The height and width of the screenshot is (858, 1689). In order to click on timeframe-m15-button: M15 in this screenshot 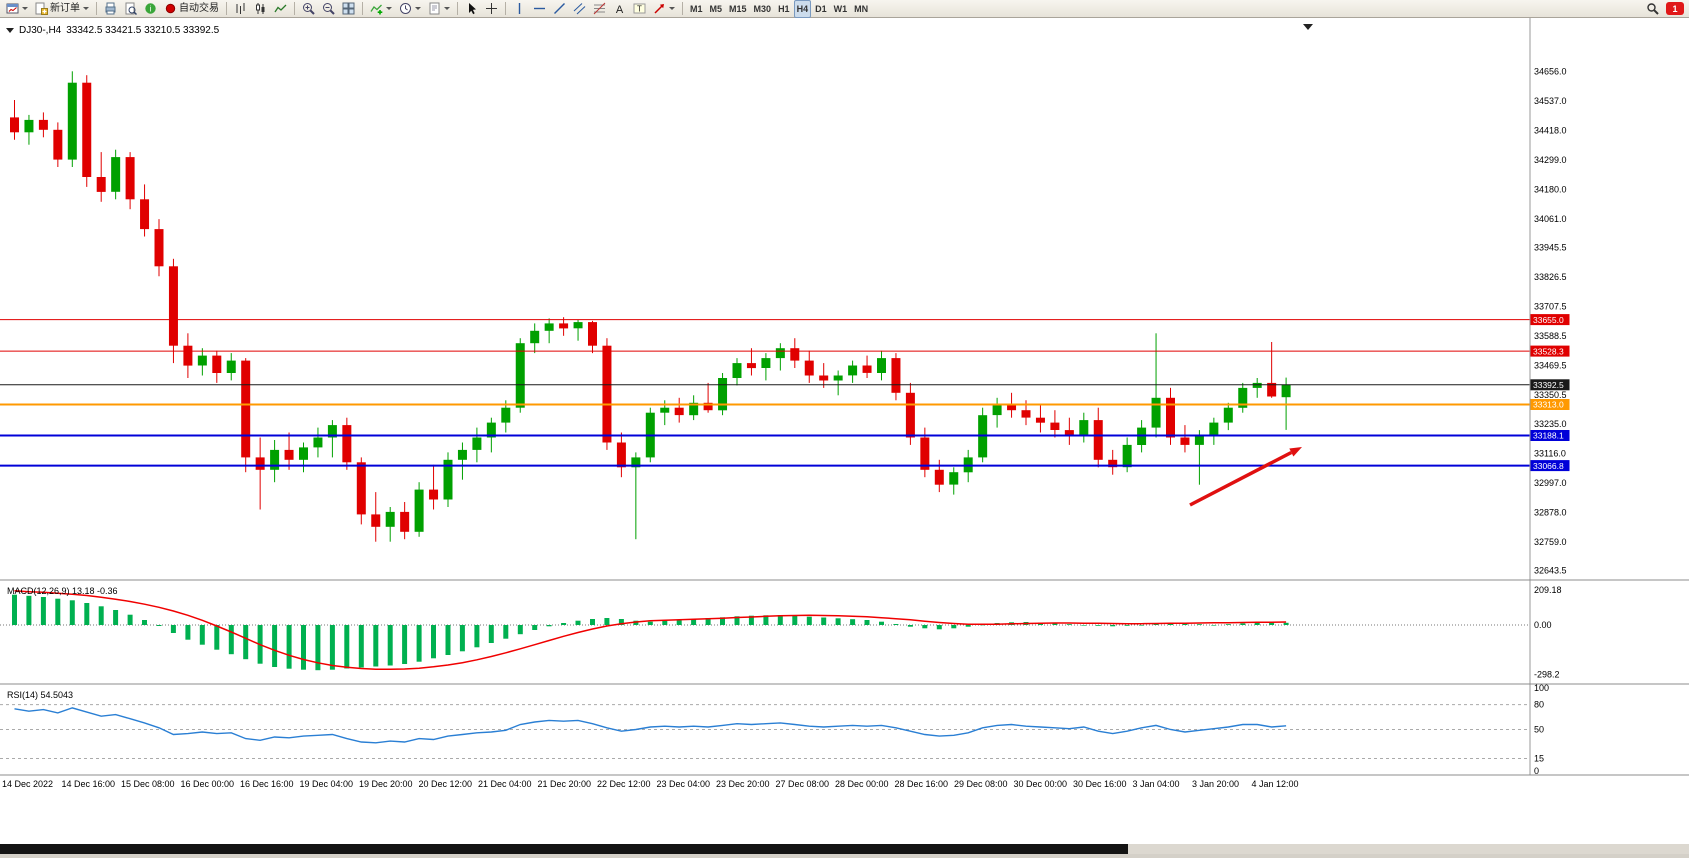, I will do `click(738, 8)`.